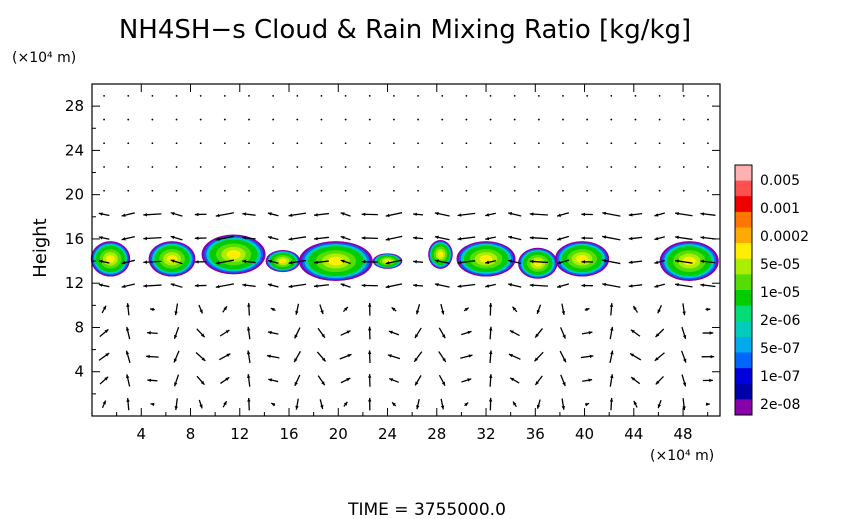  I want to click on y-tick-label: 12, so click(74, 283).